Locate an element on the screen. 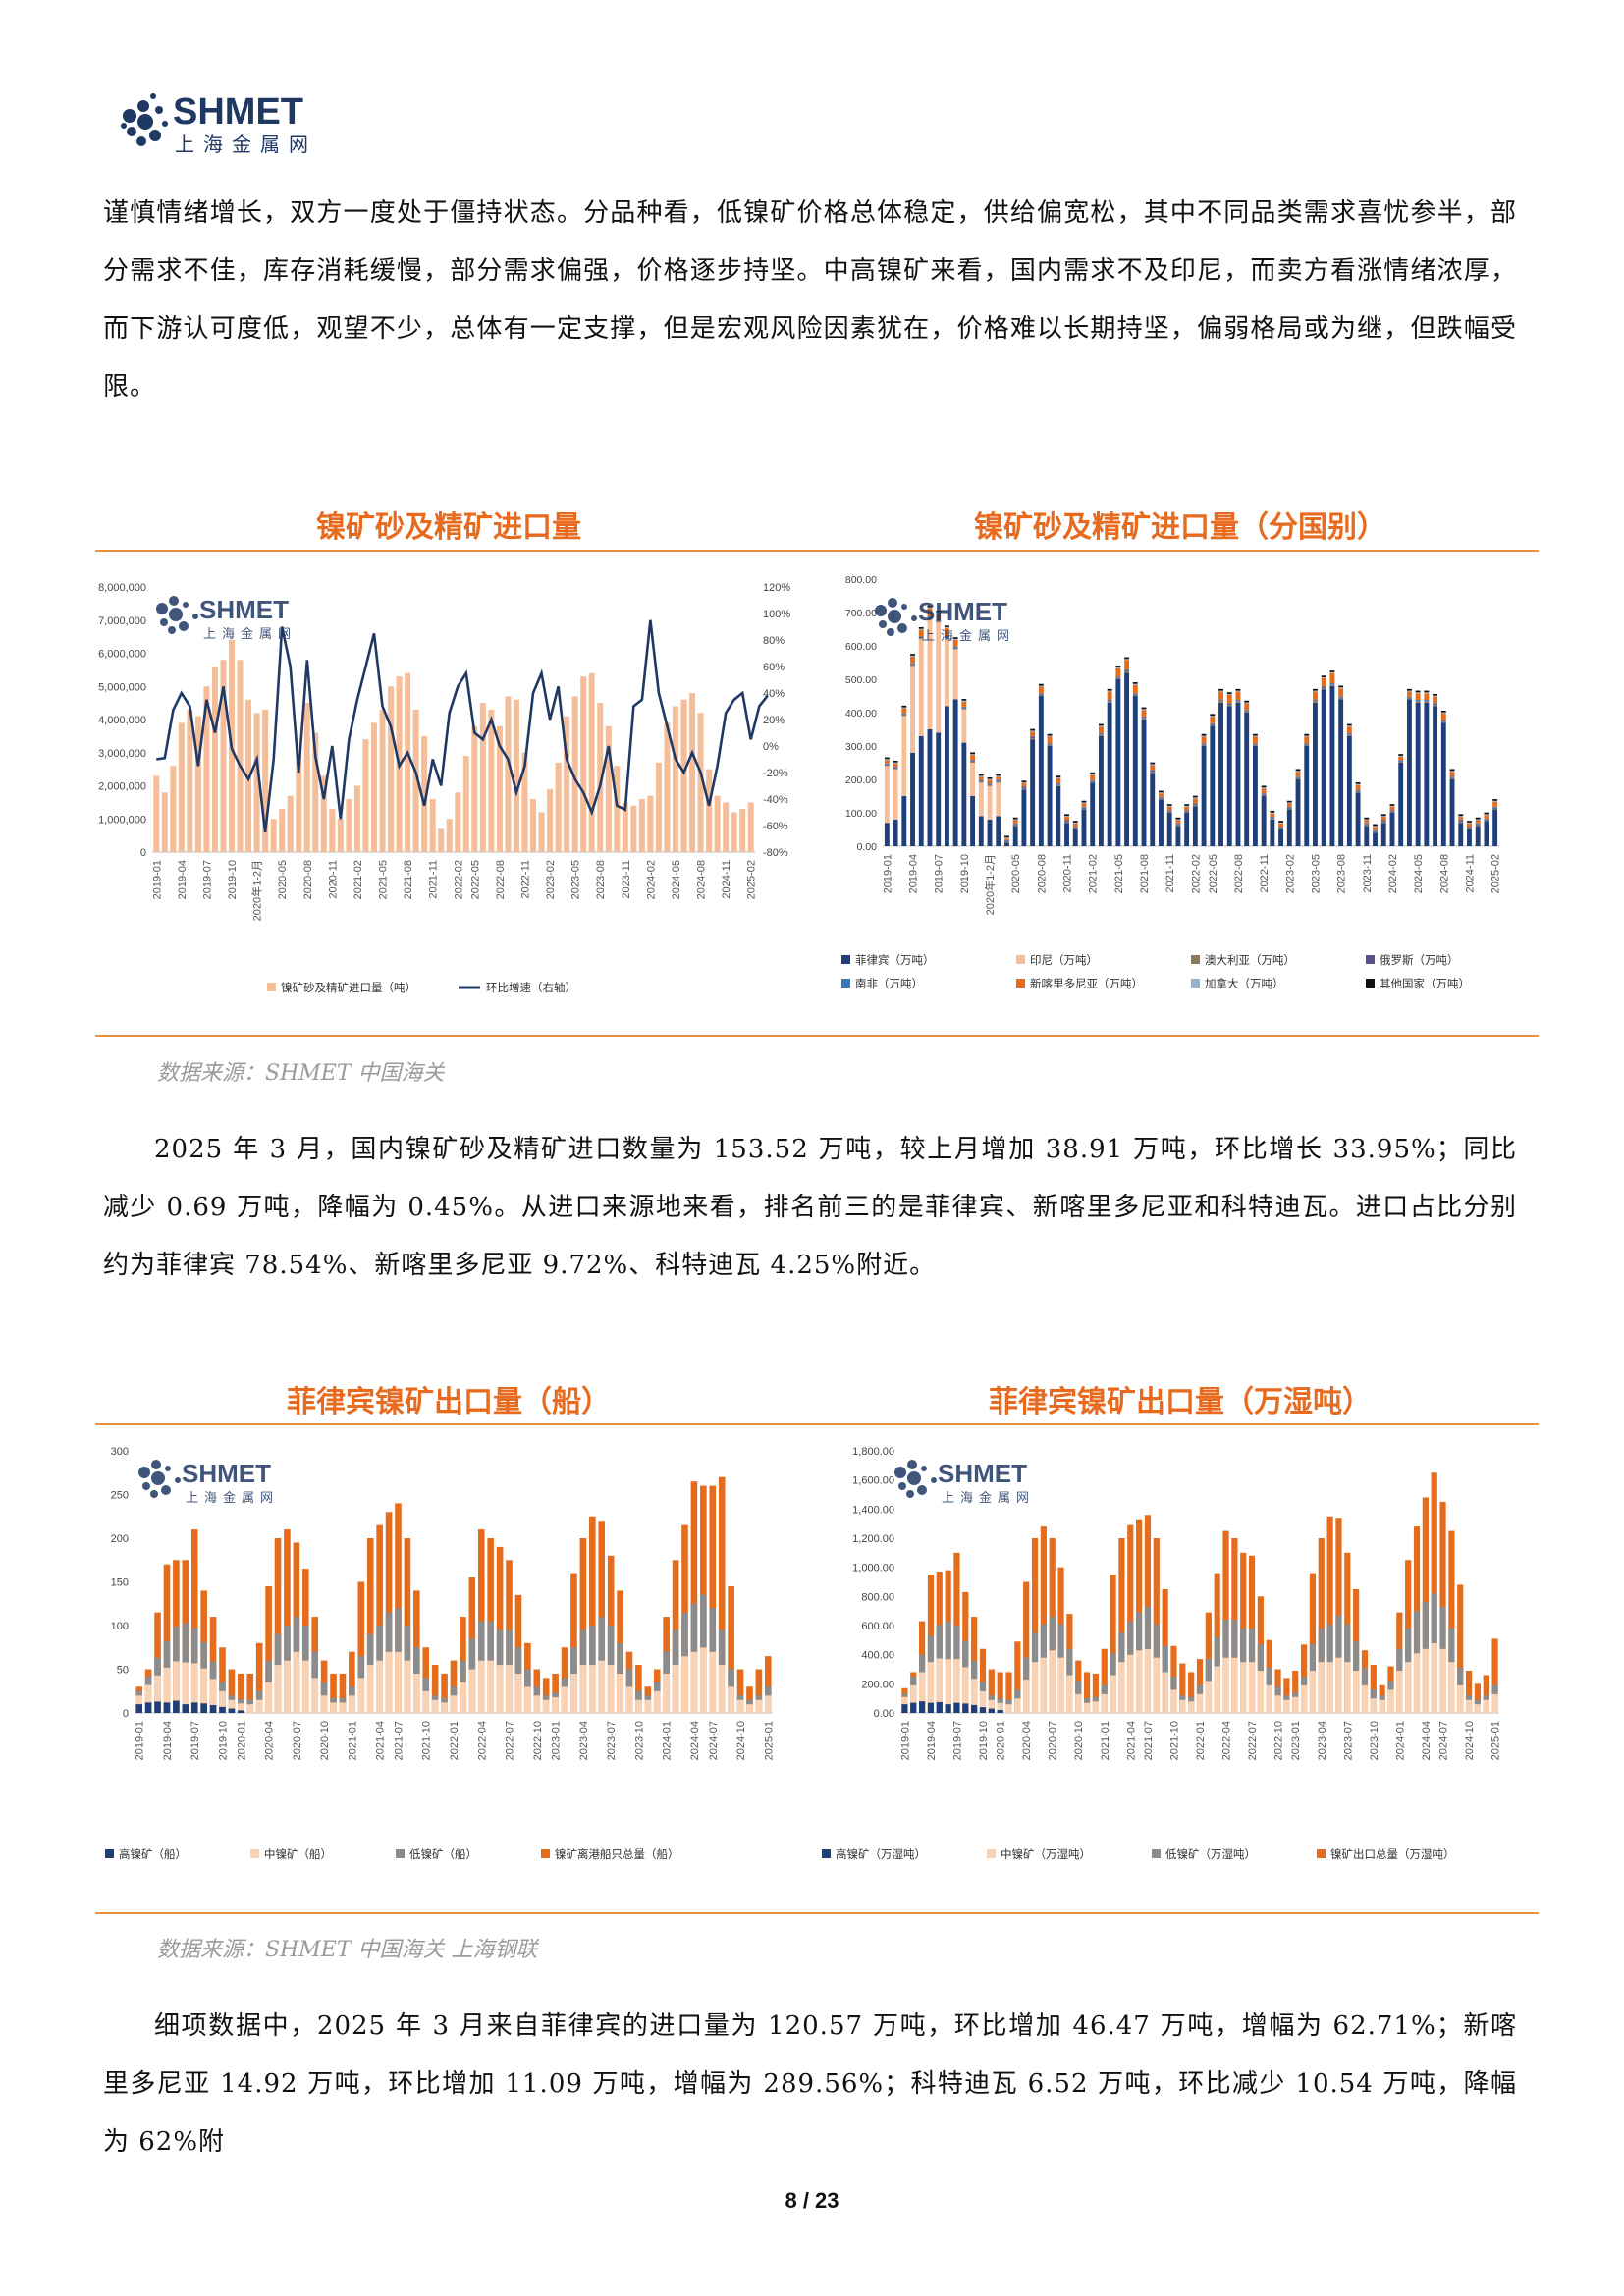  legend-swatch is located at coordinates (109, 1854).